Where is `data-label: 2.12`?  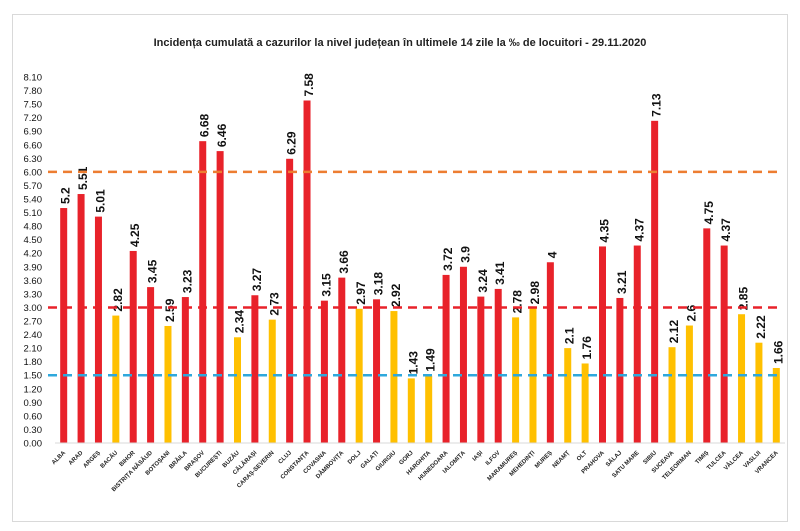
data-label: 2.12 is located at coordinates (674, 332).